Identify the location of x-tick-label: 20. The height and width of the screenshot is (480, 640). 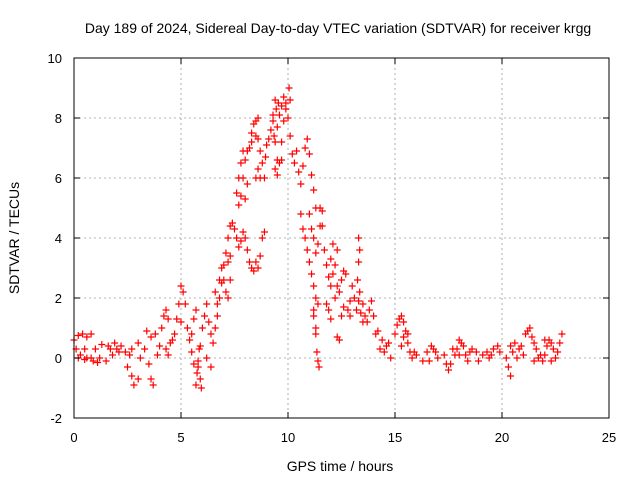
(502, 437).